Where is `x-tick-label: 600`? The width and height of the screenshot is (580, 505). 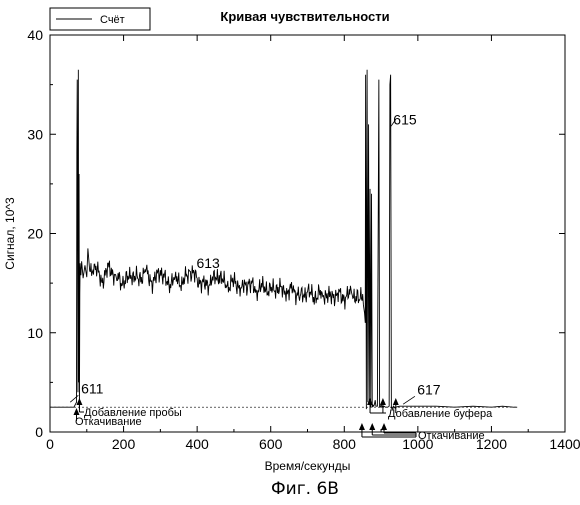
x-tick-label: 600 is located at coordinates (271, 444).